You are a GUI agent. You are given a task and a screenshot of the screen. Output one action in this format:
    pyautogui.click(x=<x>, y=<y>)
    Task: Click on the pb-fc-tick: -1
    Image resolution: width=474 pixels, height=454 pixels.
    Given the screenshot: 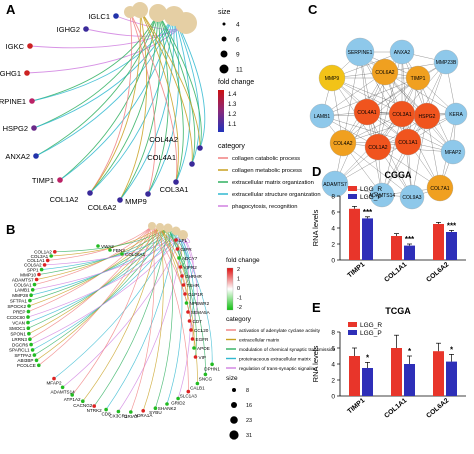 What is the action you would take?
    pyautogui.click(x=239, y=299)
    